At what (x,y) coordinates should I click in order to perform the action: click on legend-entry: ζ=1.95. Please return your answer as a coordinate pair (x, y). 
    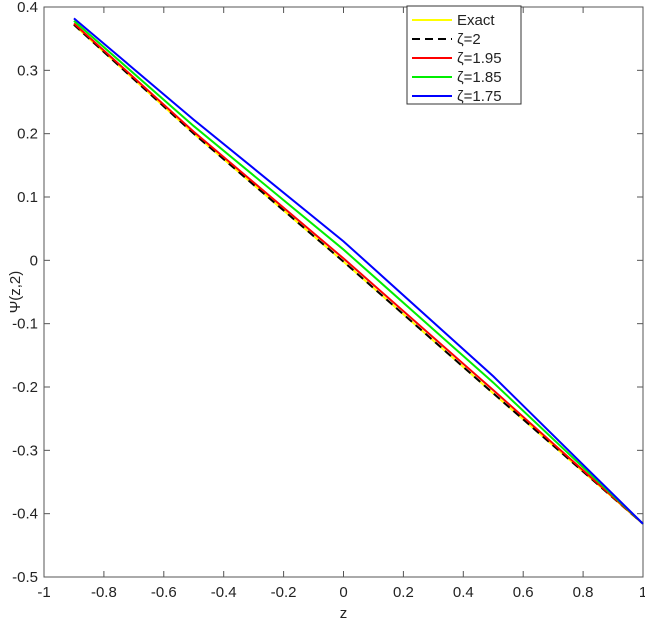
    Looking at the image, I should click on (479, 58).